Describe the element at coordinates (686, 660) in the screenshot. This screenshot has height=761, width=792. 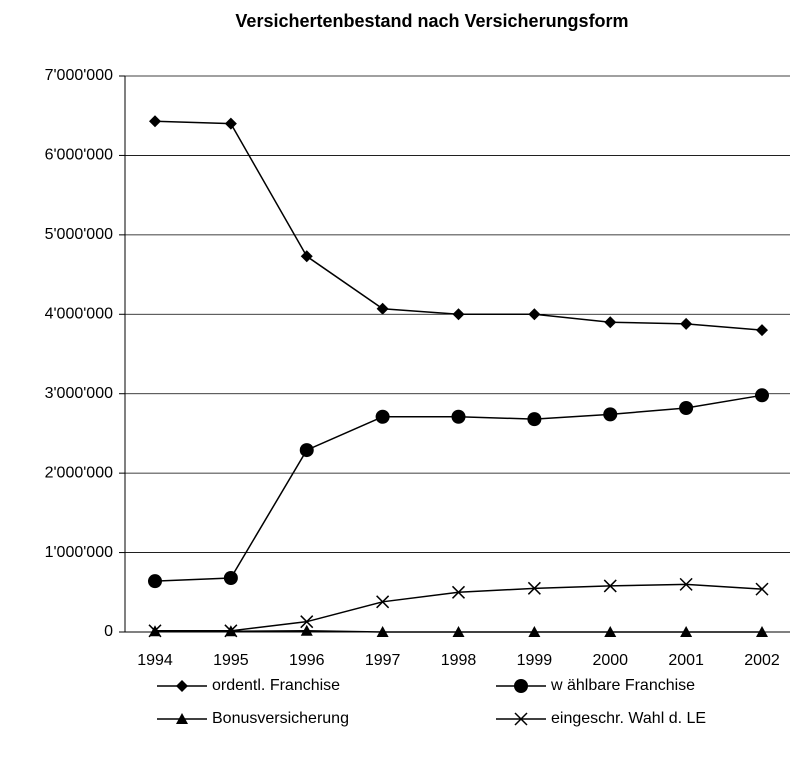
I see `x-tick-label: 2001` at that location.